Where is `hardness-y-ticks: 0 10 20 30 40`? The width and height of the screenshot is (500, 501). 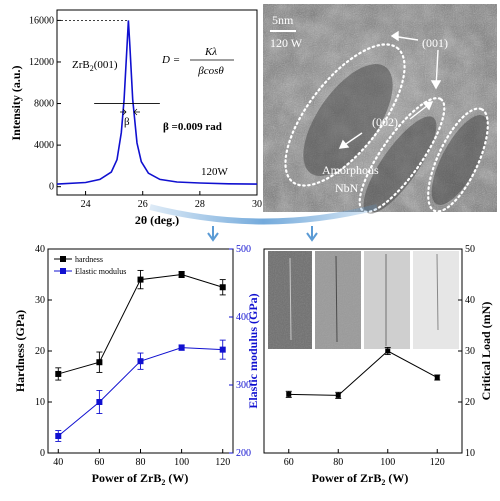 hardness-y-ticks: 0 10 20 30 40 is located at coordinates (43, 351).